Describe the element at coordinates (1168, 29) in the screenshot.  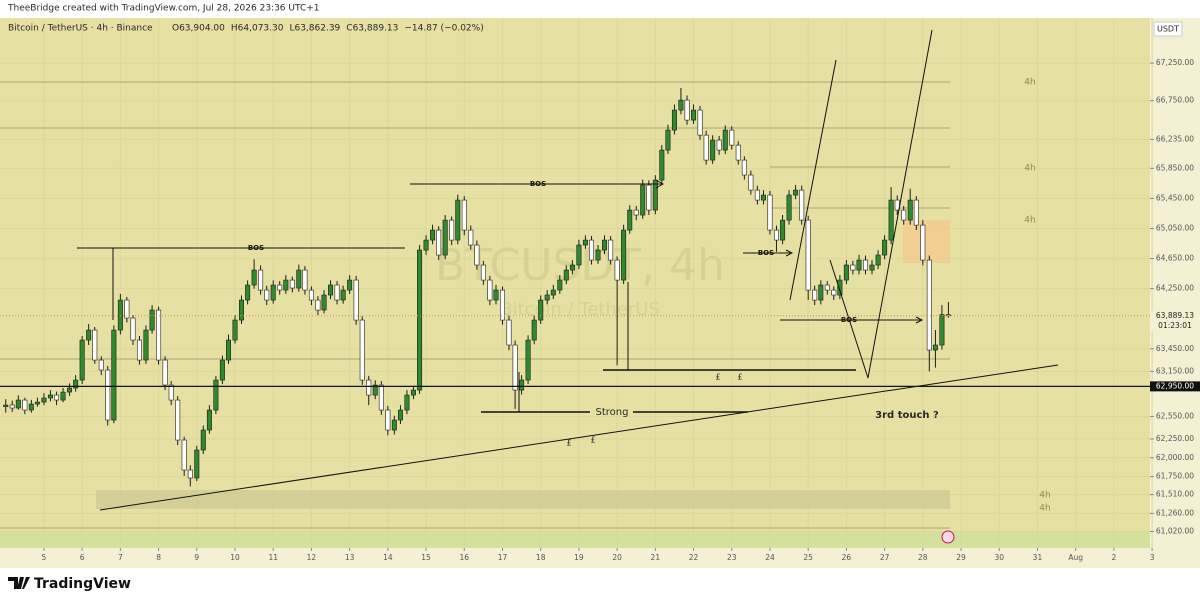
I see `currency-box` at that location.